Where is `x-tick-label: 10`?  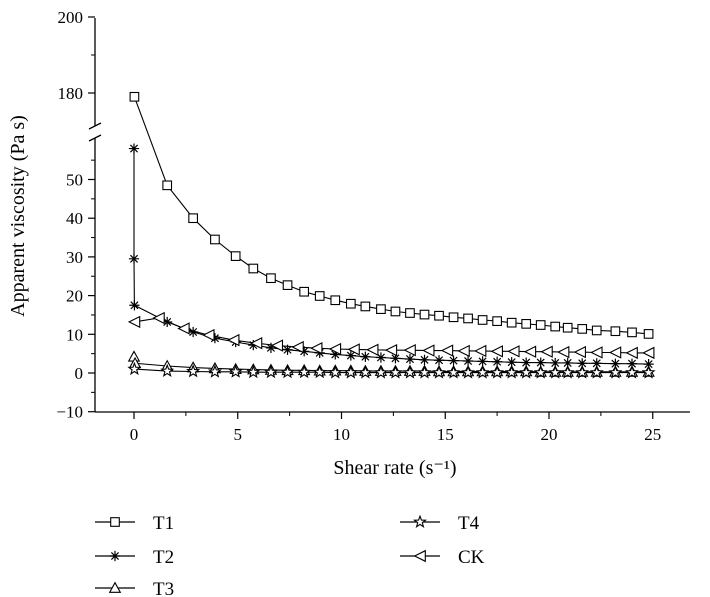 x-tick-label: 10 is located at coordinates (341, 434).